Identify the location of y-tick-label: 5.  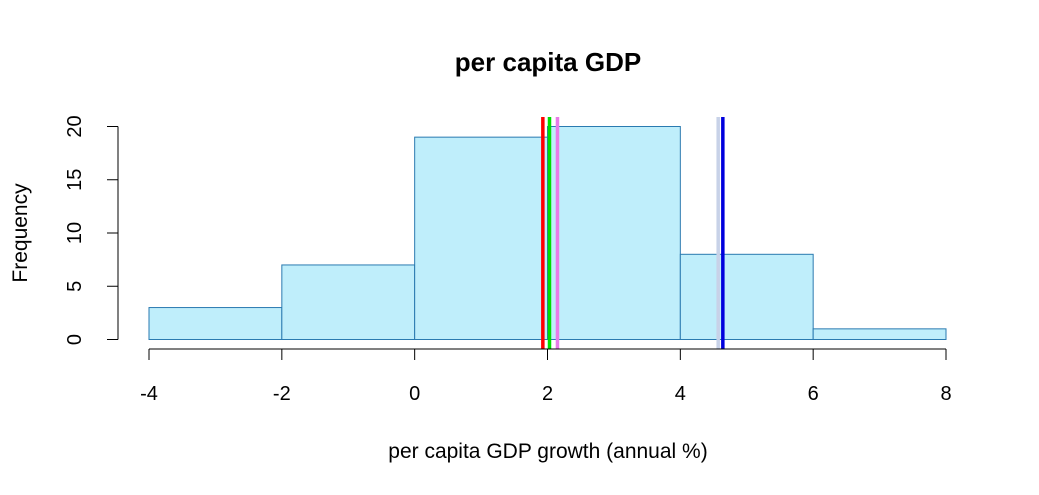
(75, 286).